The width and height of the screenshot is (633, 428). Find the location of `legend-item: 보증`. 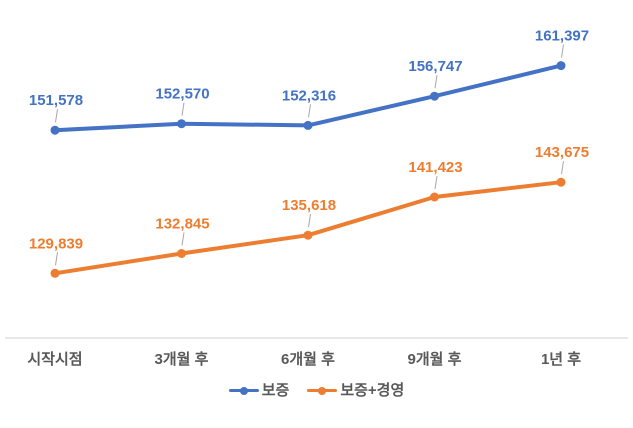

legend-item: 보증 is located at coordinates (259, 390).